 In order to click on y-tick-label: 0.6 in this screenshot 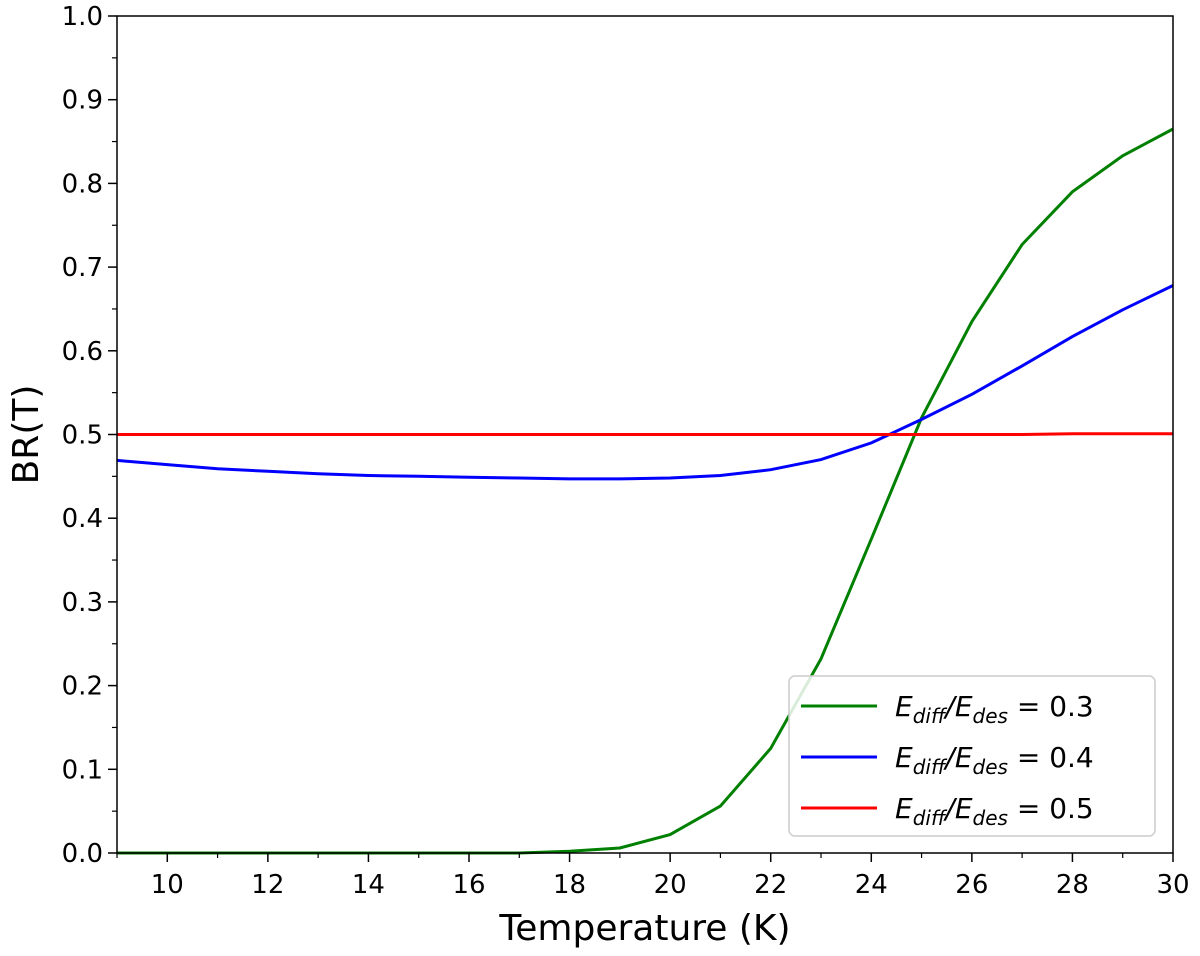, I will do `click(82, 352)`.